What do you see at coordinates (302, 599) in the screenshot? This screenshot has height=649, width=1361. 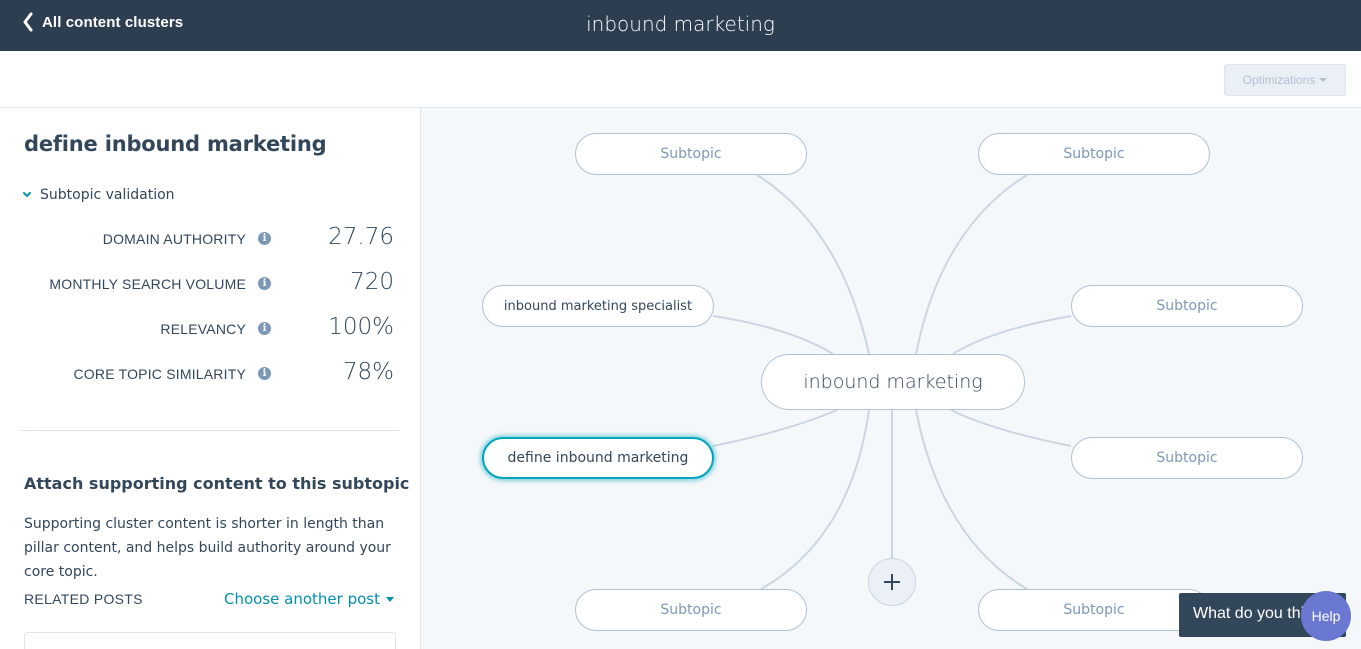 I see `choose-another-post-label: Choose another post` at bounding box center [302, 599].